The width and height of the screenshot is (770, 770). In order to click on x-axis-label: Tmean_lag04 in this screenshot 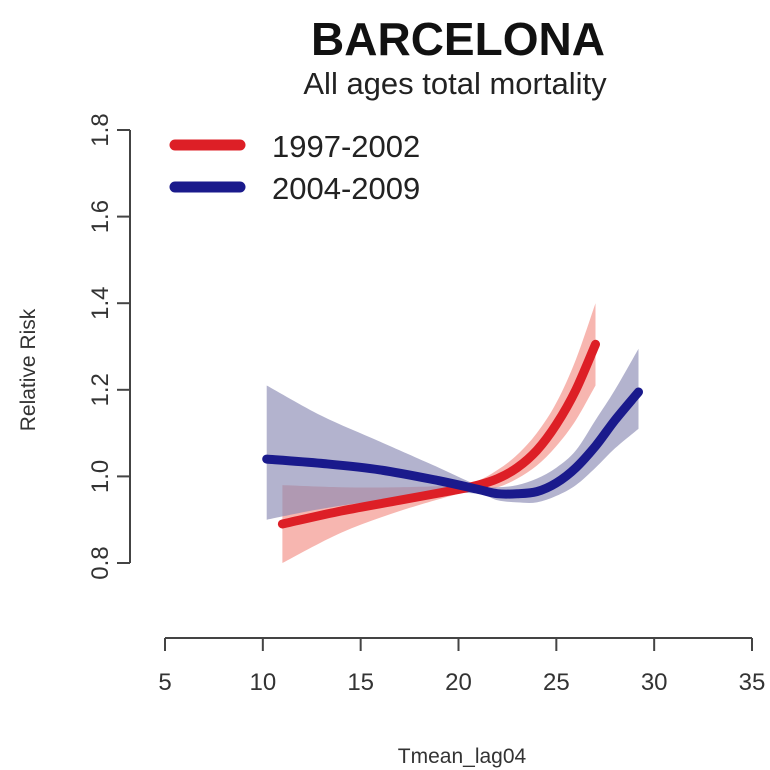, I will do `click(462, 756)`.